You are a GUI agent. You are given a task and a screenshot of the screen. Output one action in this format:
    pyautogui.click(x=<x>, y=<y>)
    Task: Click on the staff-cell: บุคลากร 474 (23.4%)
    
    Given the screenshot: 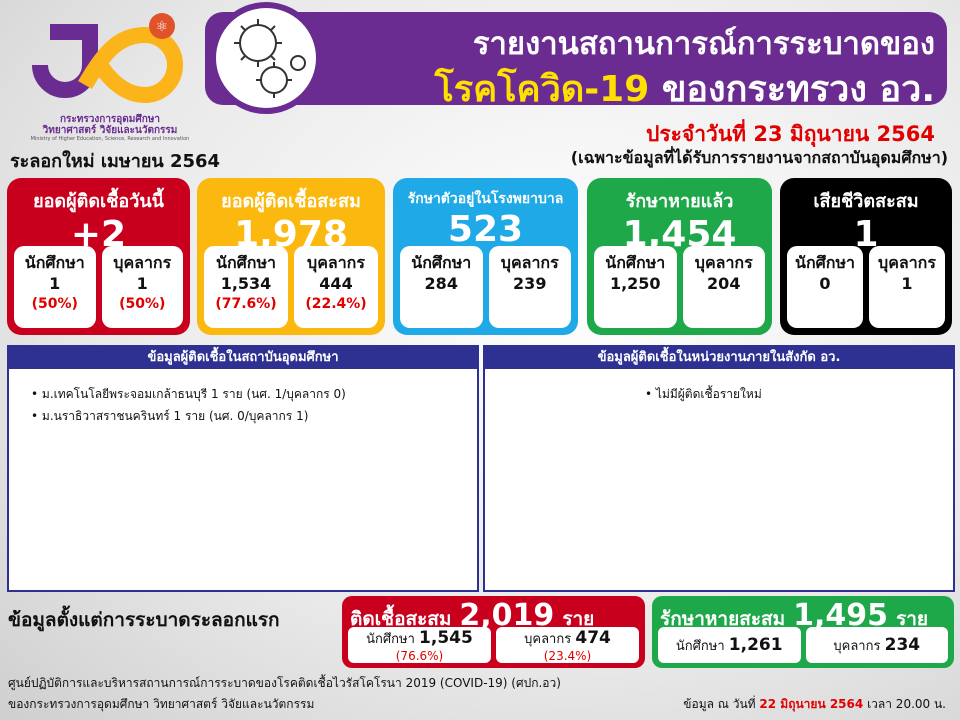 What is the action you would take?
    pyautogui.click(x=567, y=645)
    